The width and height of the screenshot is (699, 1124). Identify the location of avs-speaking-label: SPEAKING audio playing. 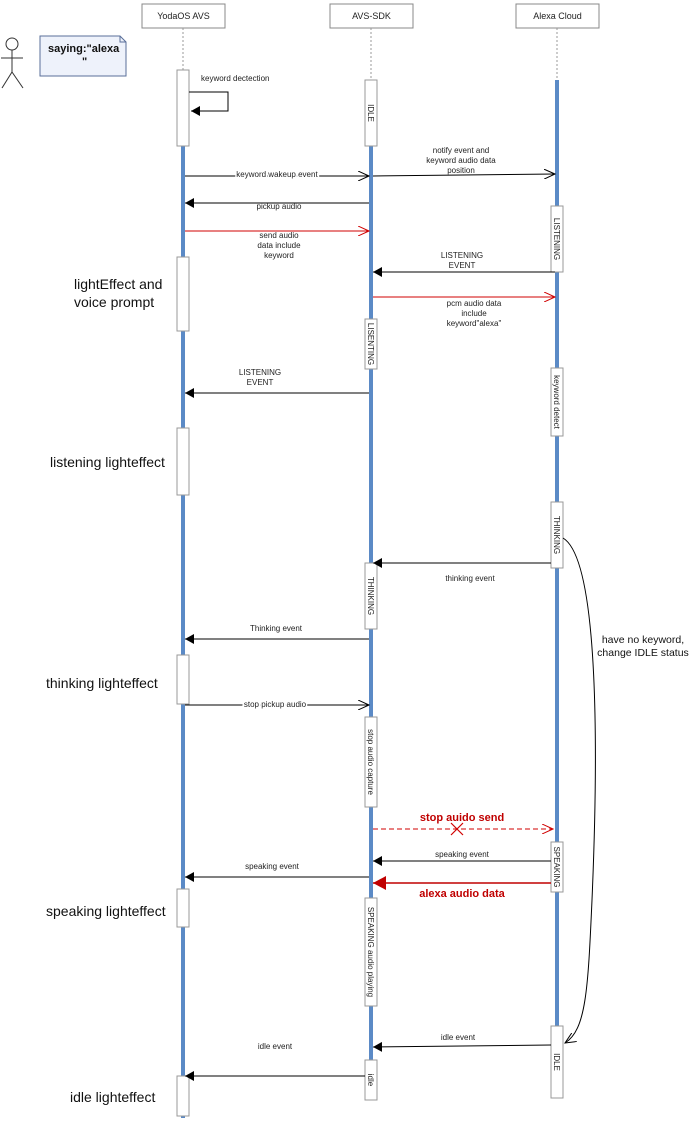
(370, 952).